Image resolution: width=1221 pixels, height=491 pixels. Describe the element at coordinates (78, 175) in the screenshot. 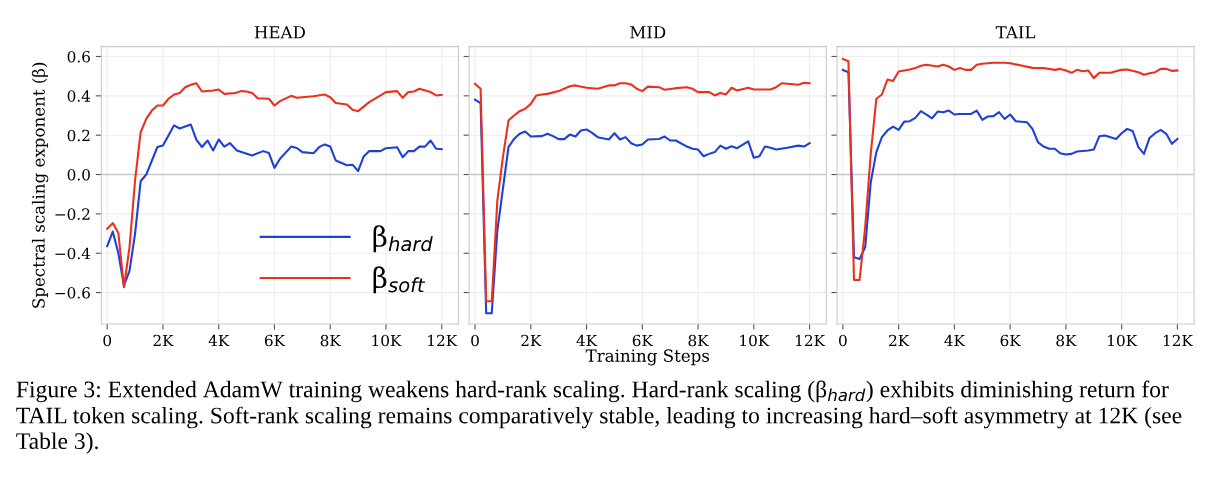

I see `y-tick-label: 0.0` at that location.